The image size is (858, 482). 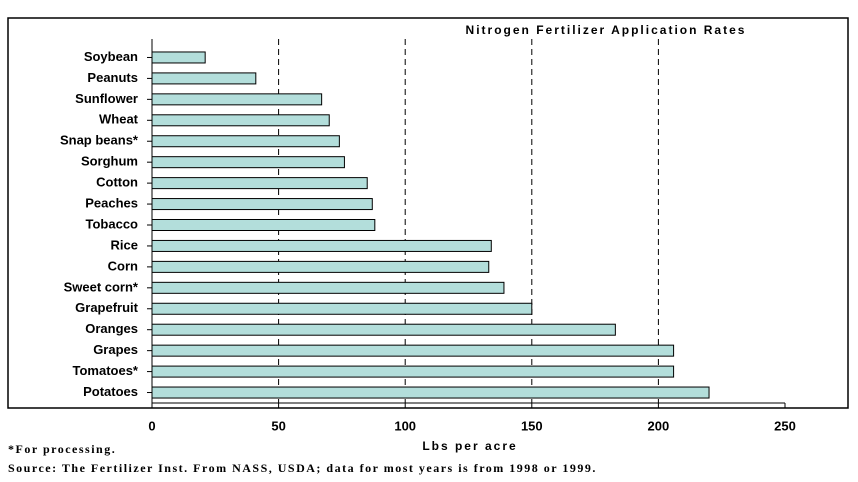 What do you see at coordinates (109, 161) in the screenshot?
I see `y-tick-label: Sorghum` at bounding box center [109, 161].